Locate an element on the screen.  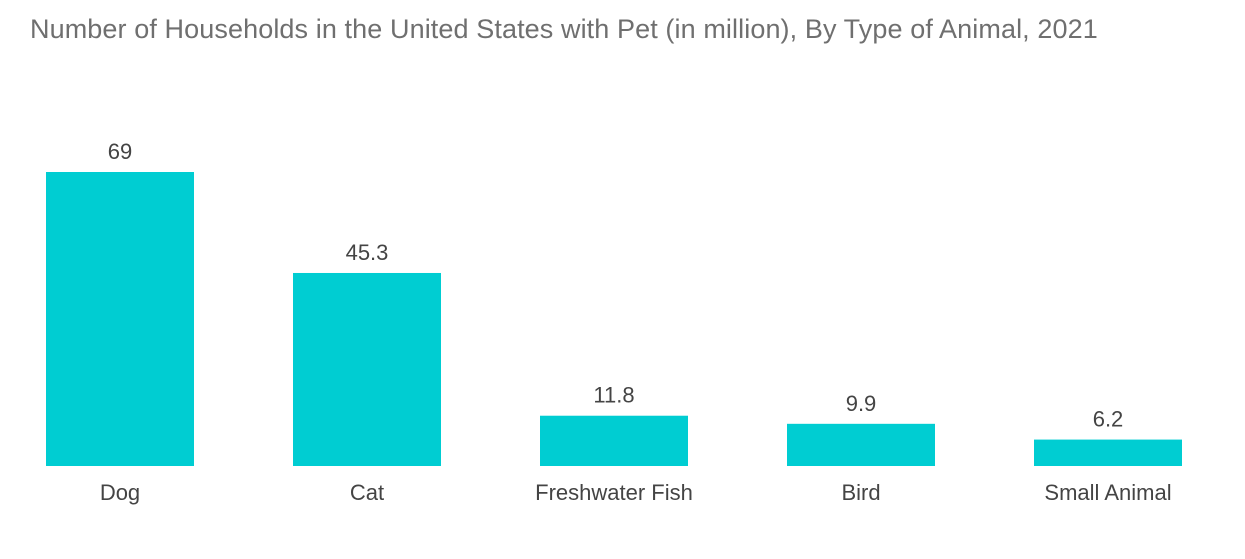
category-label-freshwater-fish: Freshwater Fish is located at coordinates (614, 492).